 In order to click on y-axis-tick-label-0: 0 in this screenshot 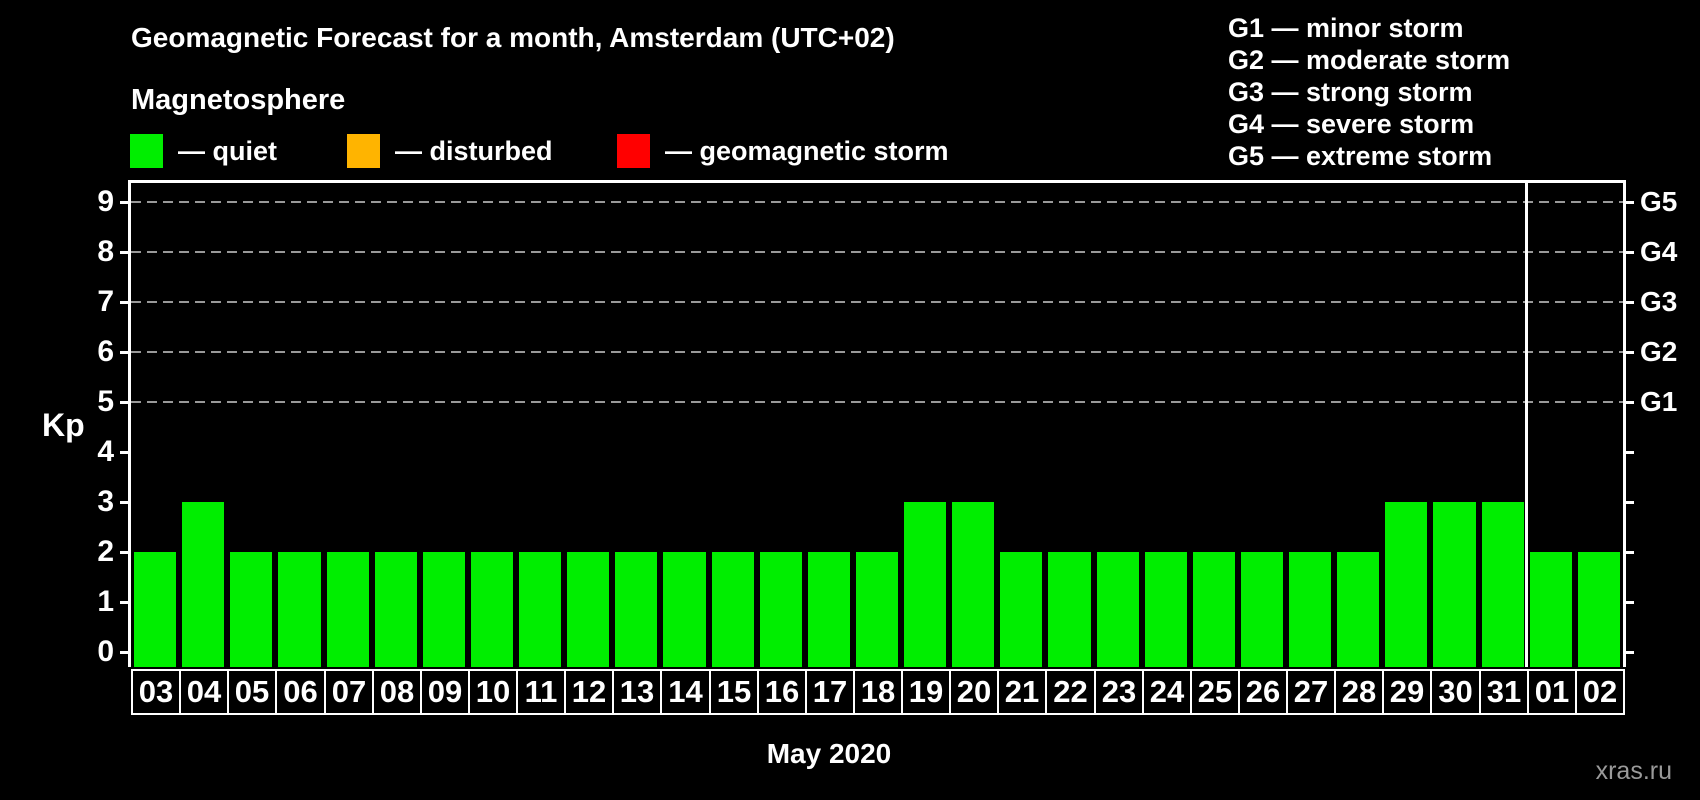, I will do `click(105, 651)`.